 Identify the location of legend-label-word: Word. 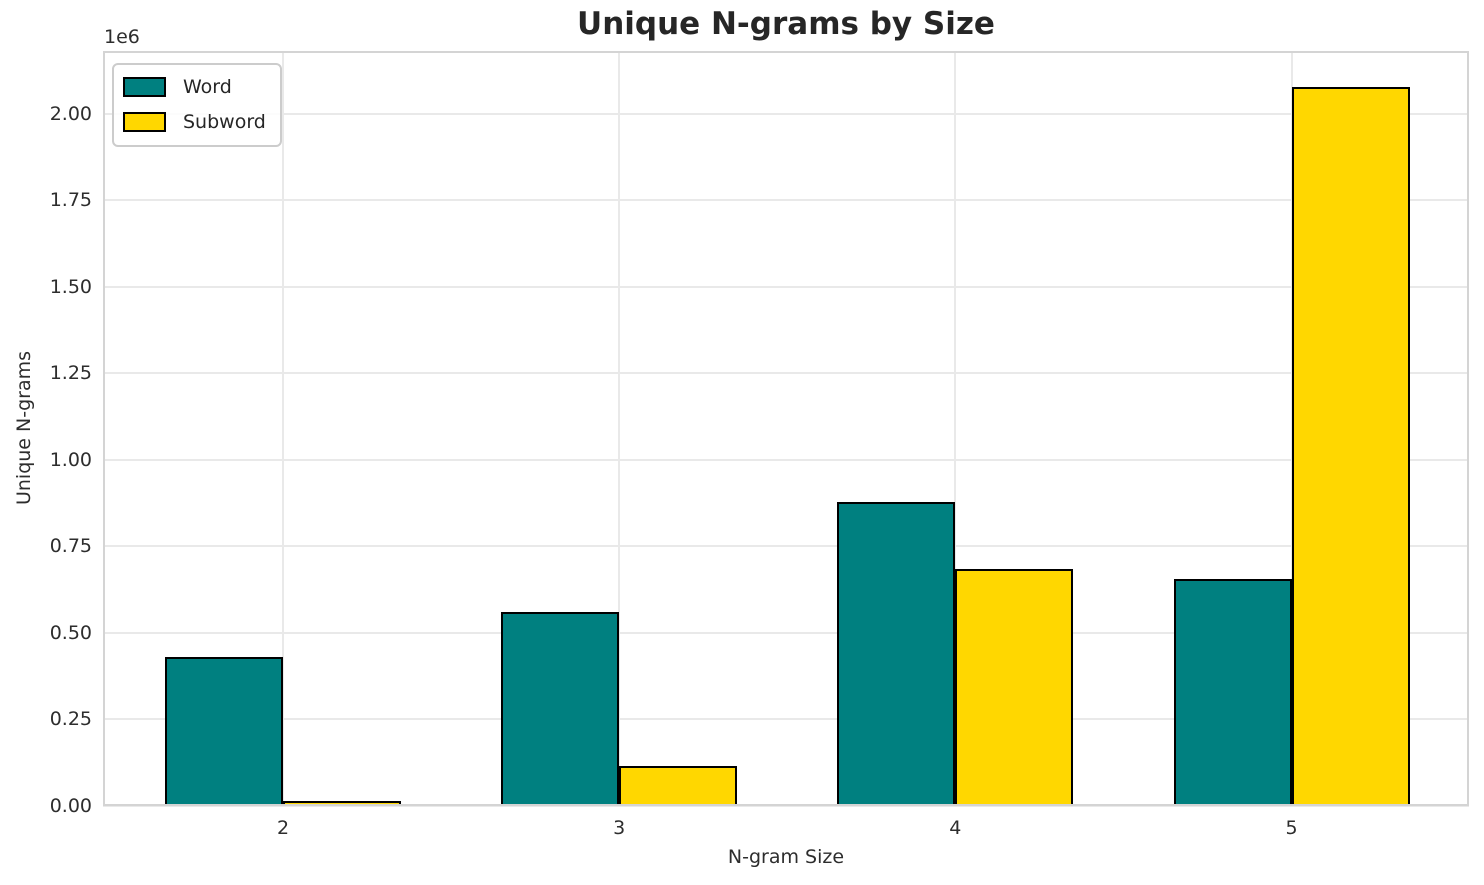
(207, 87).